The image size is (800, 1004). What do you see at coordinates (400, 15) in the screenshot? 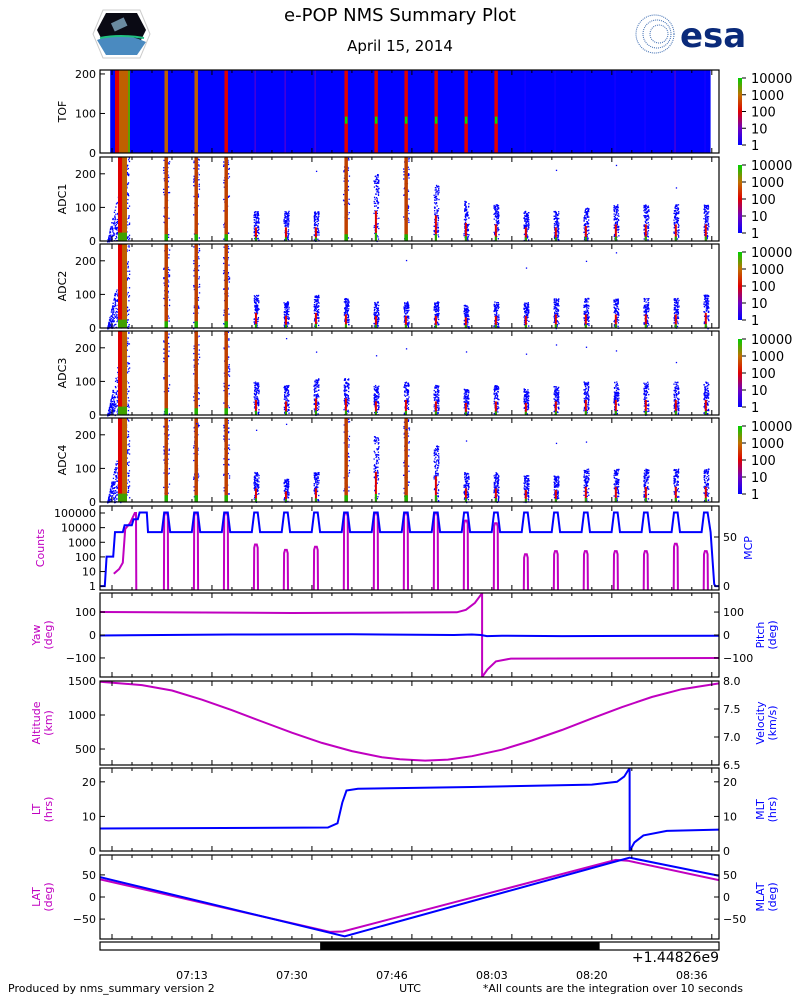
I see `plot-title: e-POP NMS Summary Plot` at bounding box center [400, 15].